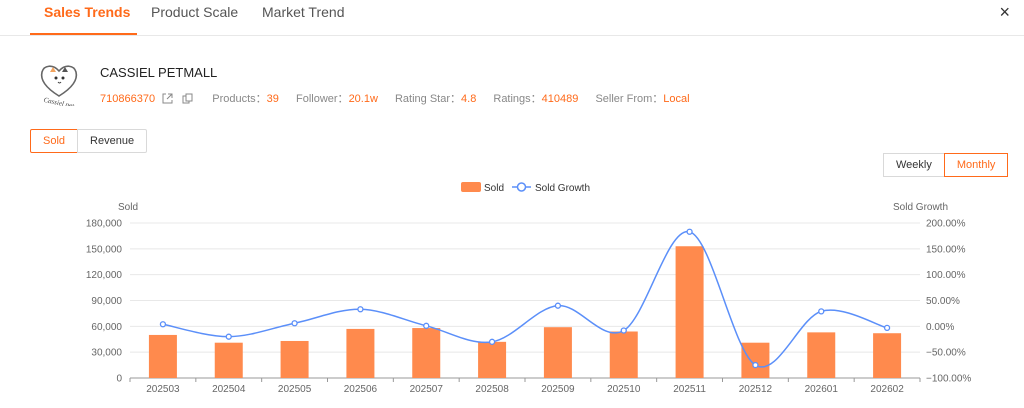 The image size is (1024, 408). What do you see at coordinates (239, 99) in the screenshot?
I see `products-label: Products：` at bounding box center [239, 99].